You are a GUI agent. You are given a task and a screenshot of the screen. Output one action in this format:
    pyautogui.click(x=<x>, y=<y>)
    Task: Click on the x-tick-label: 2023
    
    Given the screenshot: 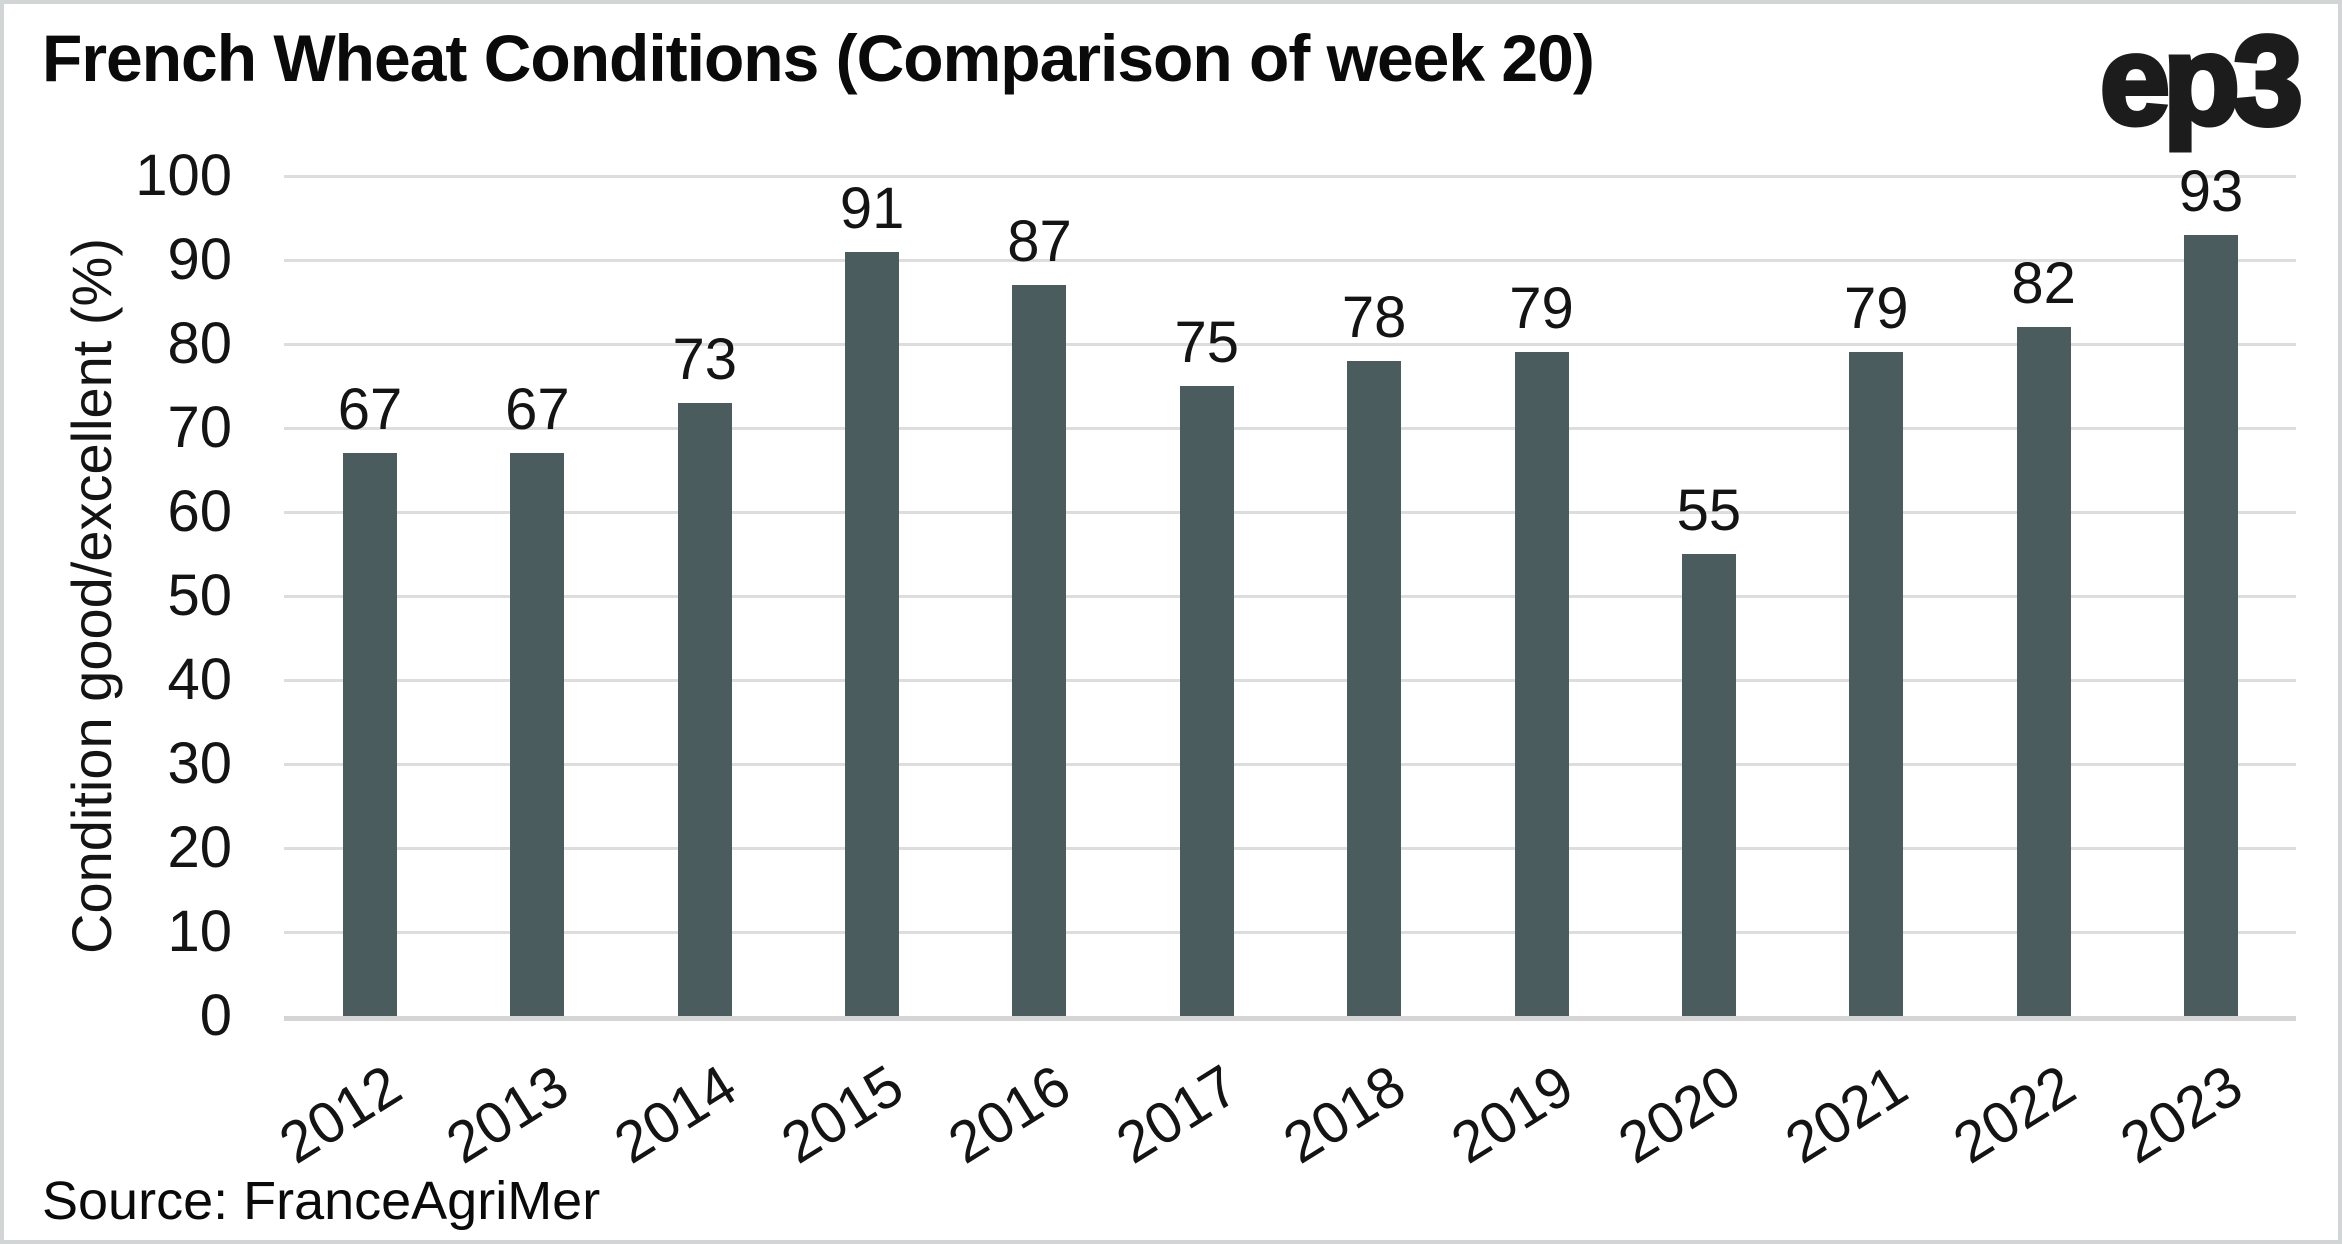 What is the action you would take?
    pyautogui.click(x=2181, y=1114)
    